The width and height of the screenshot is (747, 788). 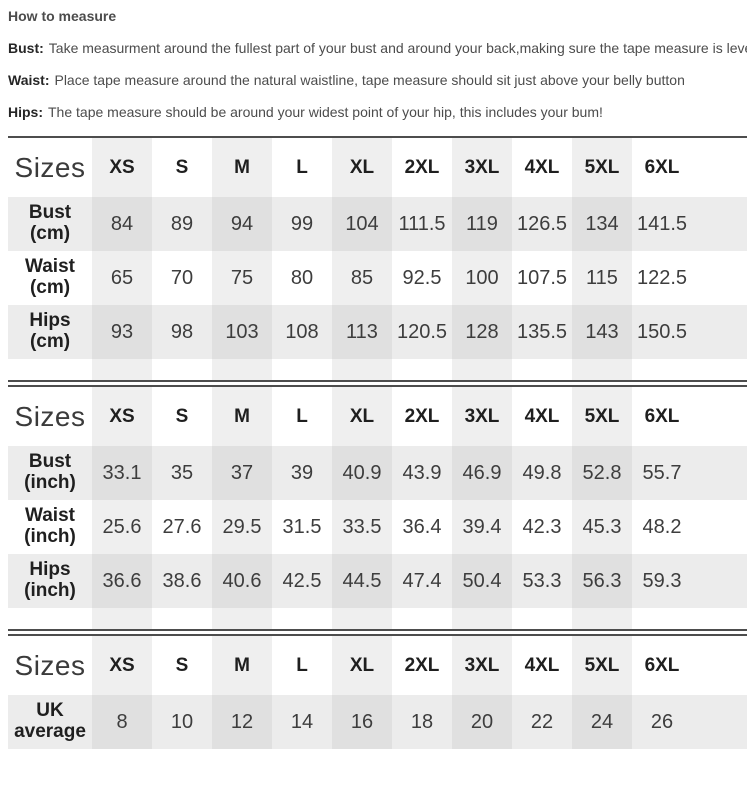 What do you see at coordinates (302, 473) in the screenshot?
I see `measurement-value: 39` at bounding box center [302, 473].